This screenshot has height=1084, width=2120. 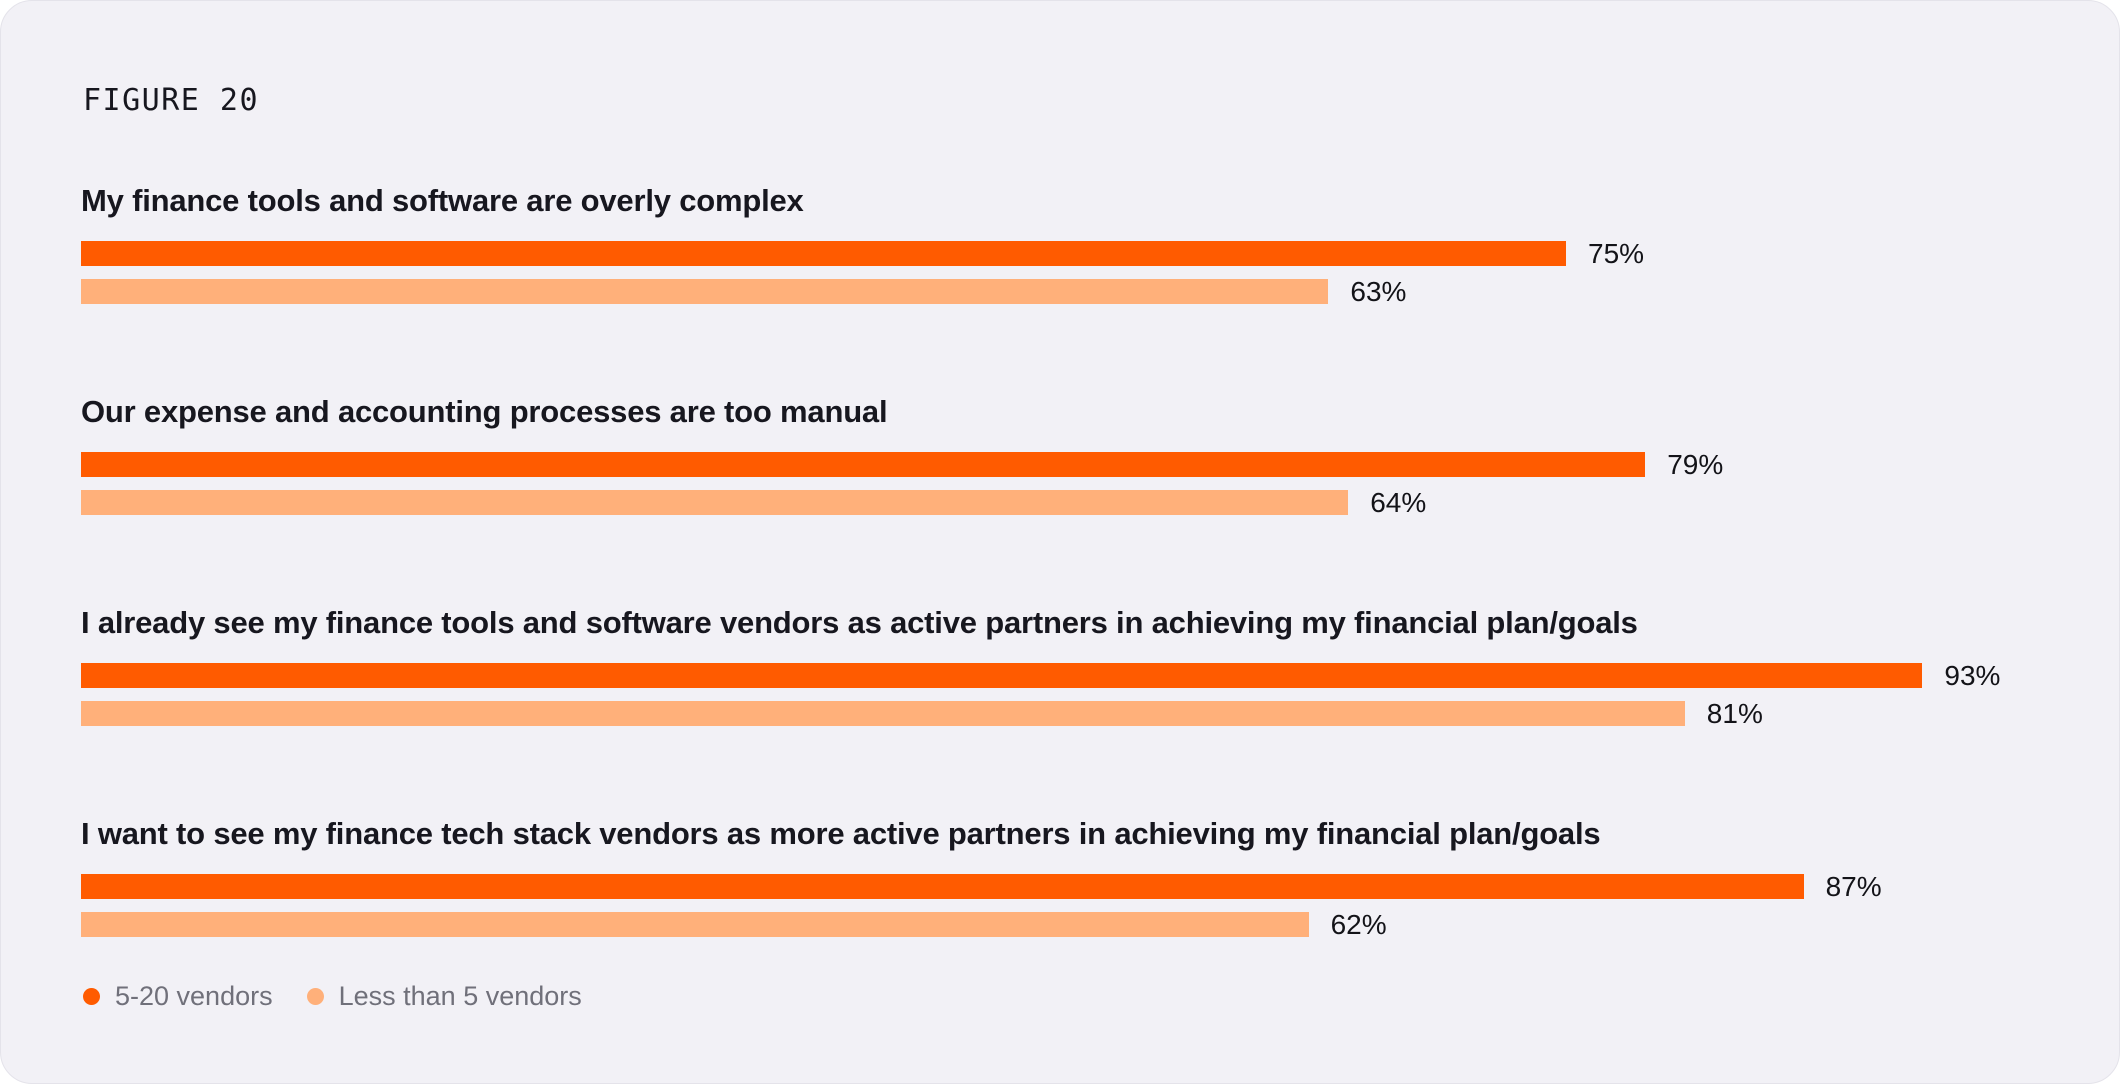 I want to click on bar-track: 81%, so click(x=1071, y=713).